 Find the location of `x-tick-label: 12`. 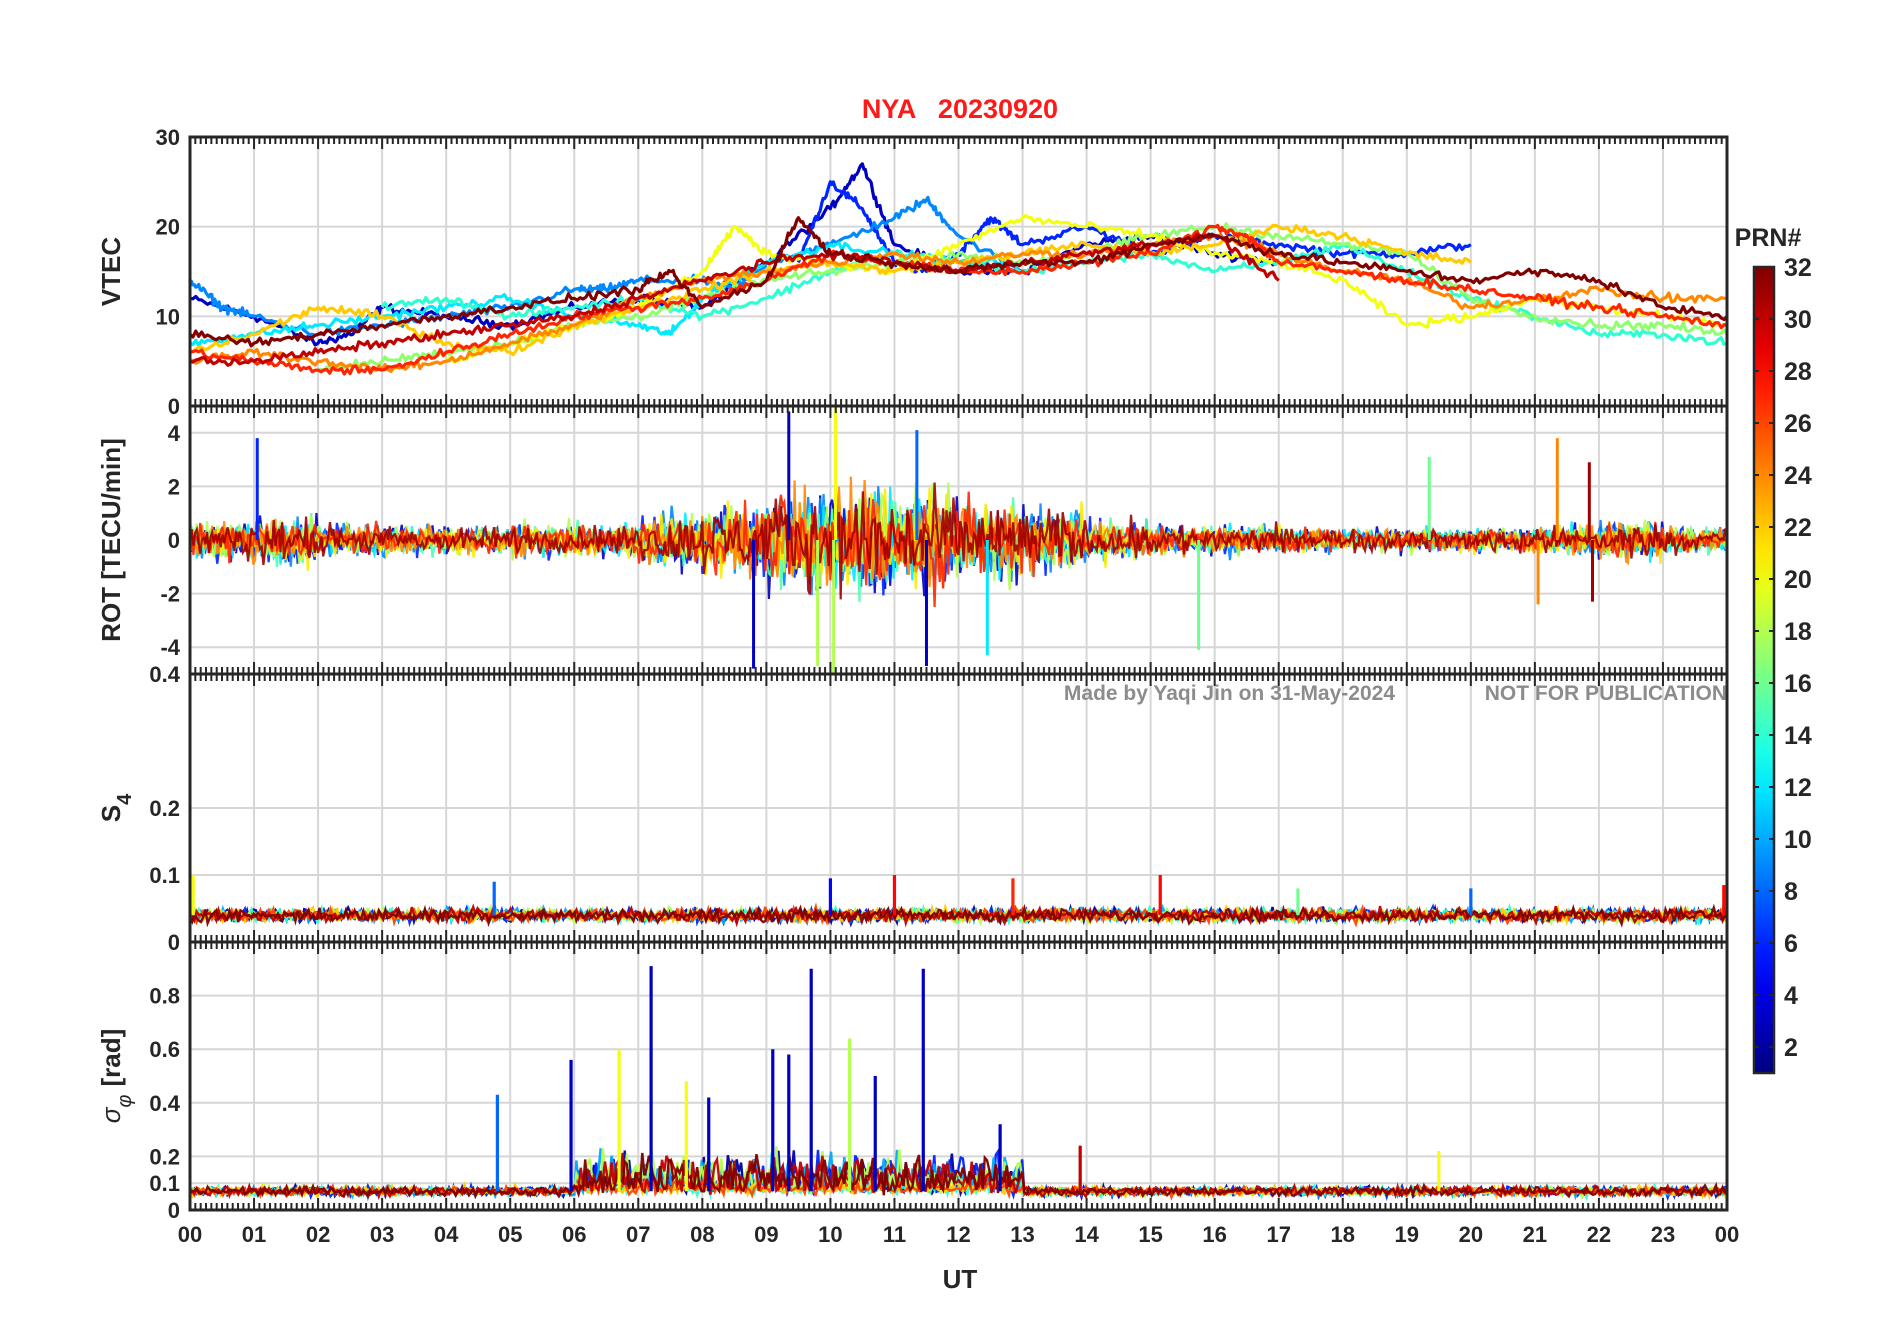

x-tick-label: 12 is located at coordinates (958, 1234).